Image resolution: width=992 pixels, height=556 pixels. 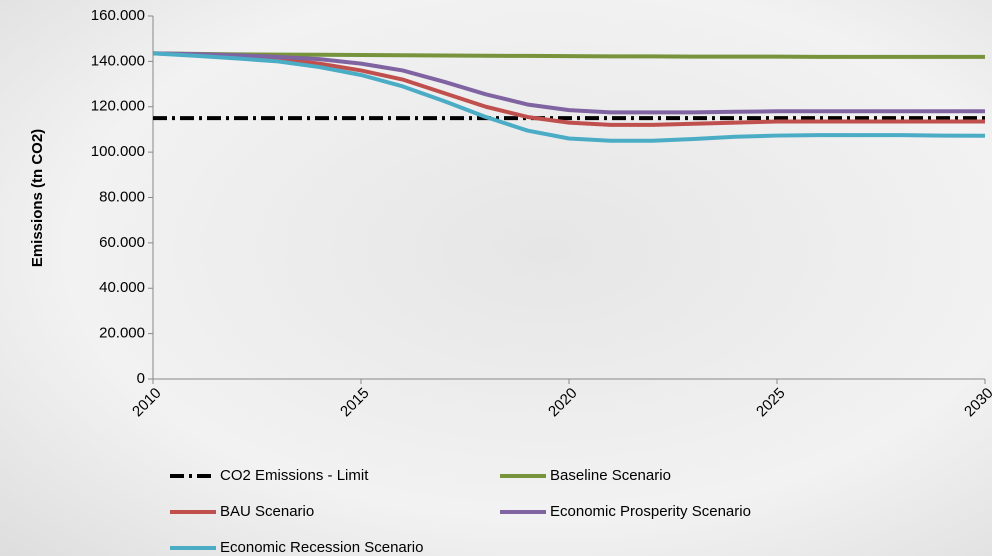 What do you see at coordinates (122, 287) in the screenshot?
I see `y-tick-label: 40.000` at bounding box center [122, 287].